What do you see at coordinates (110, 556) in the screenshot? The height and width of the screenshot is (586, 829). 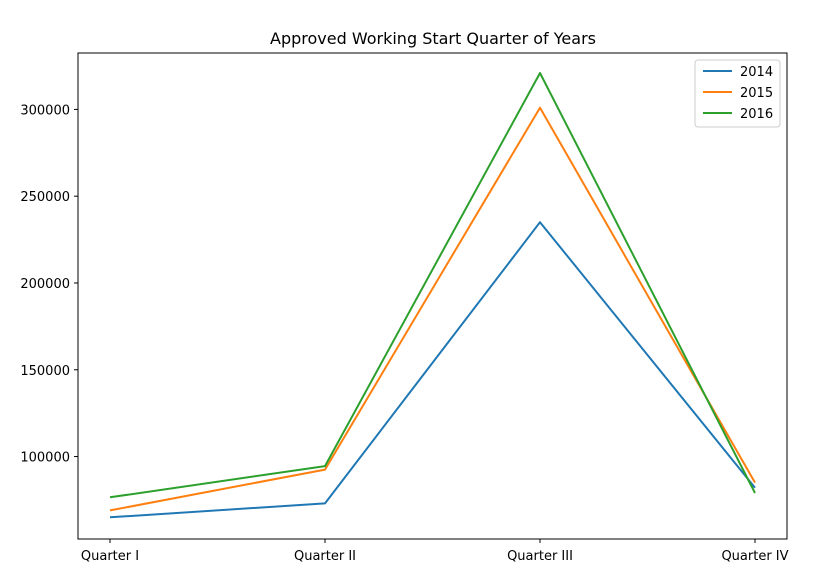 I see `x-tick-label: Quarter I` at bounding box center [110, 556].